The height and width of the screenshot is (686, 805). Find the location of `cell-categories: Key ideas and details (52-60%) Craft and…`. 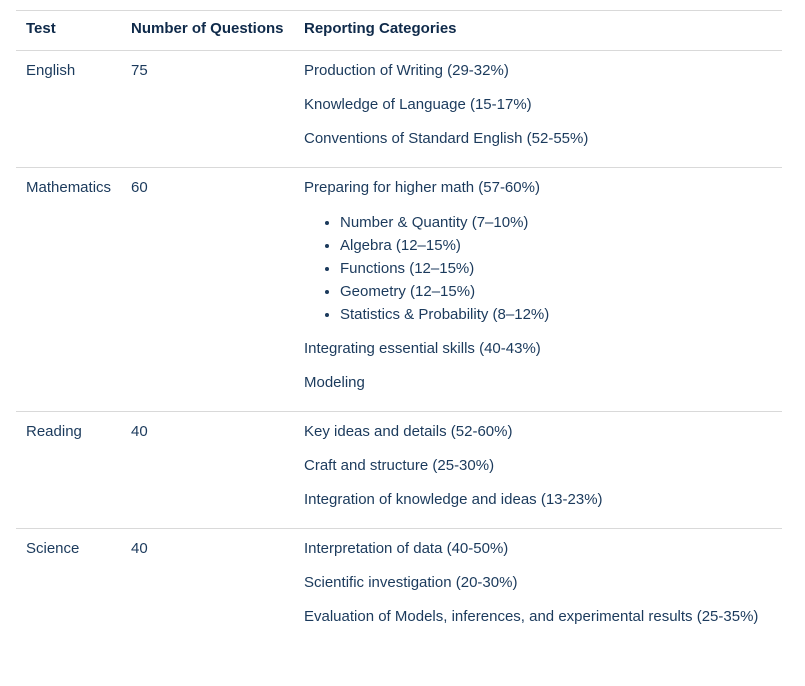

cell-categories: Key ideas and details (52-60%) Craft and… is located at coordinates (538, 470).